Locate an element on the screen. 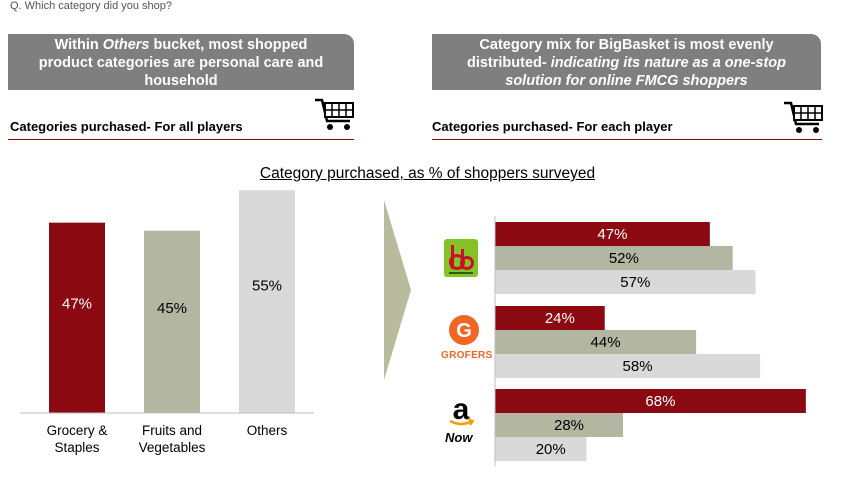  category-tick-label: Staples is located at coordinates (76, 447).